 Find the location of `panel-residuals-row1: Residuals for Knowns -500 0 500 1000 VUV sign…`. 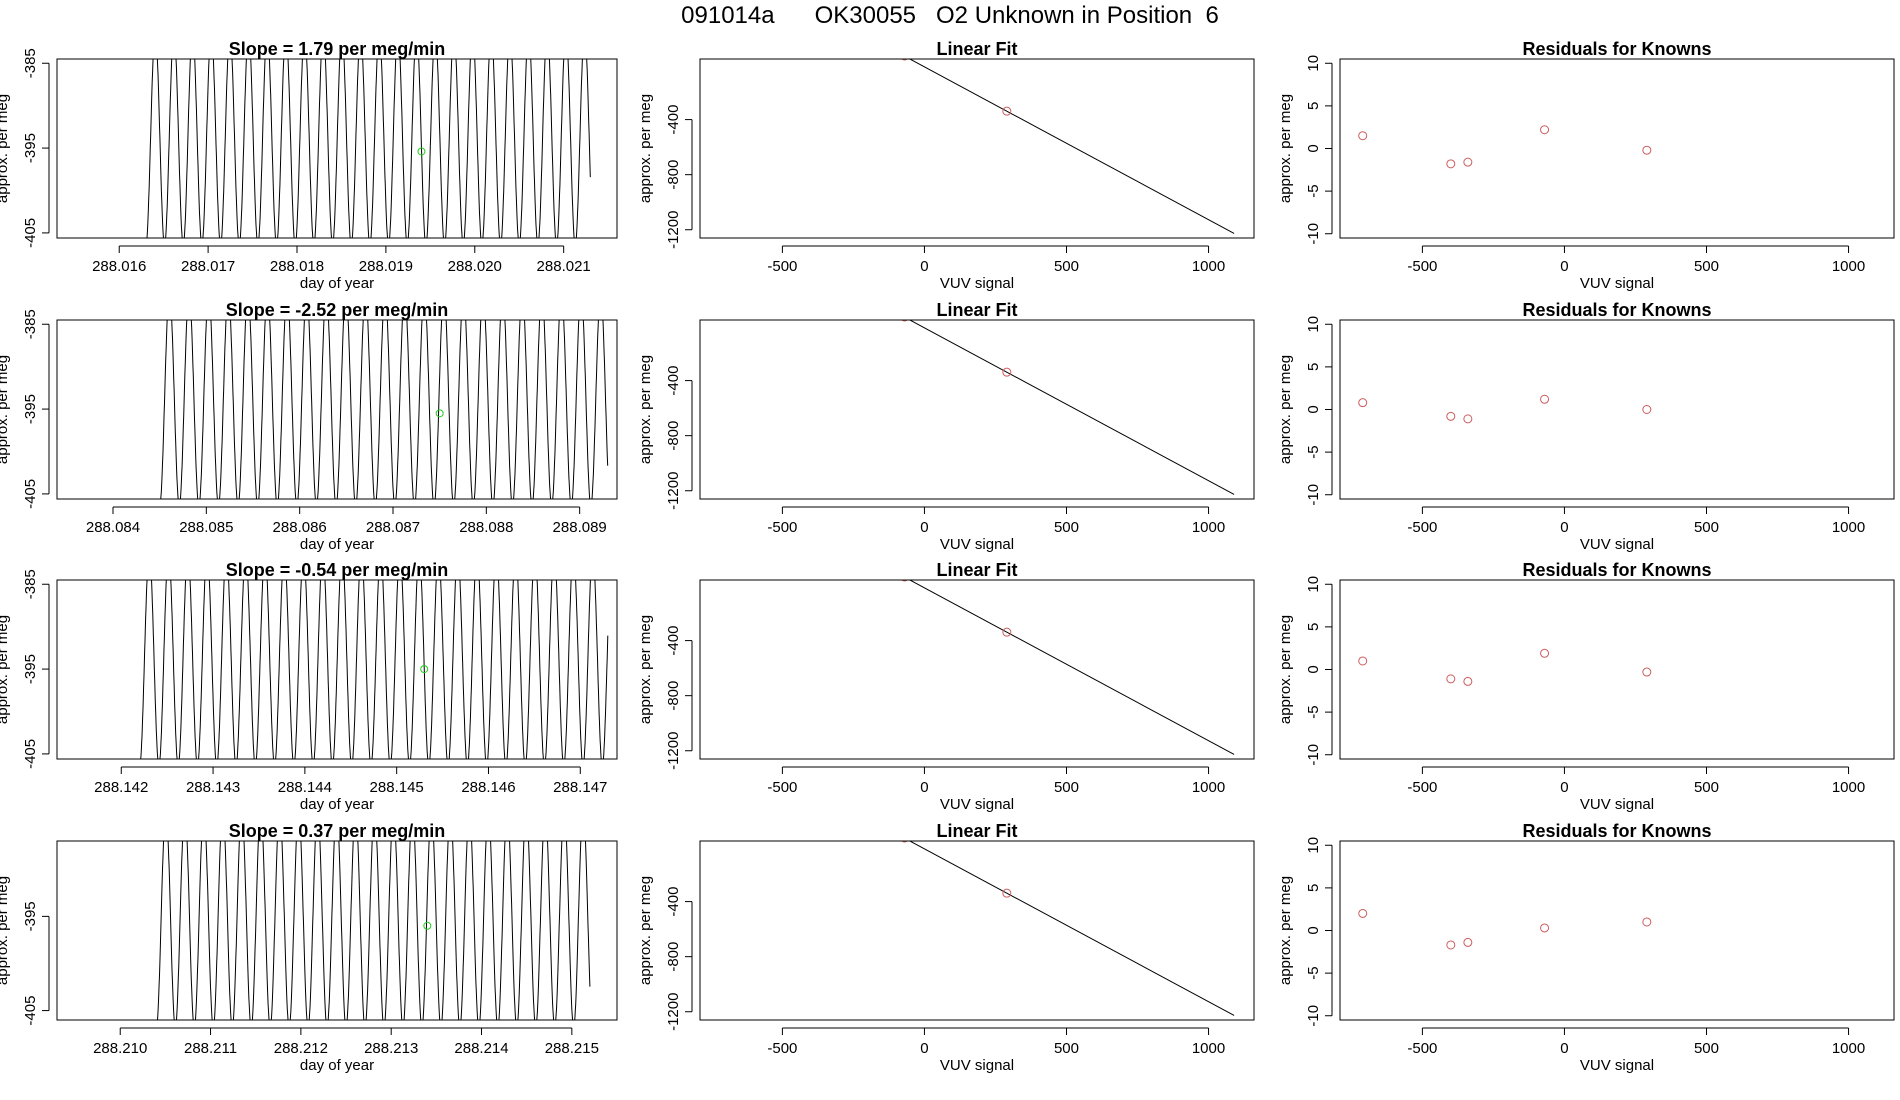

panel-residuals-row1: Residuals for Knowns -500 0 500 1000 VUV sign… is located at coordinates (1586, 165).